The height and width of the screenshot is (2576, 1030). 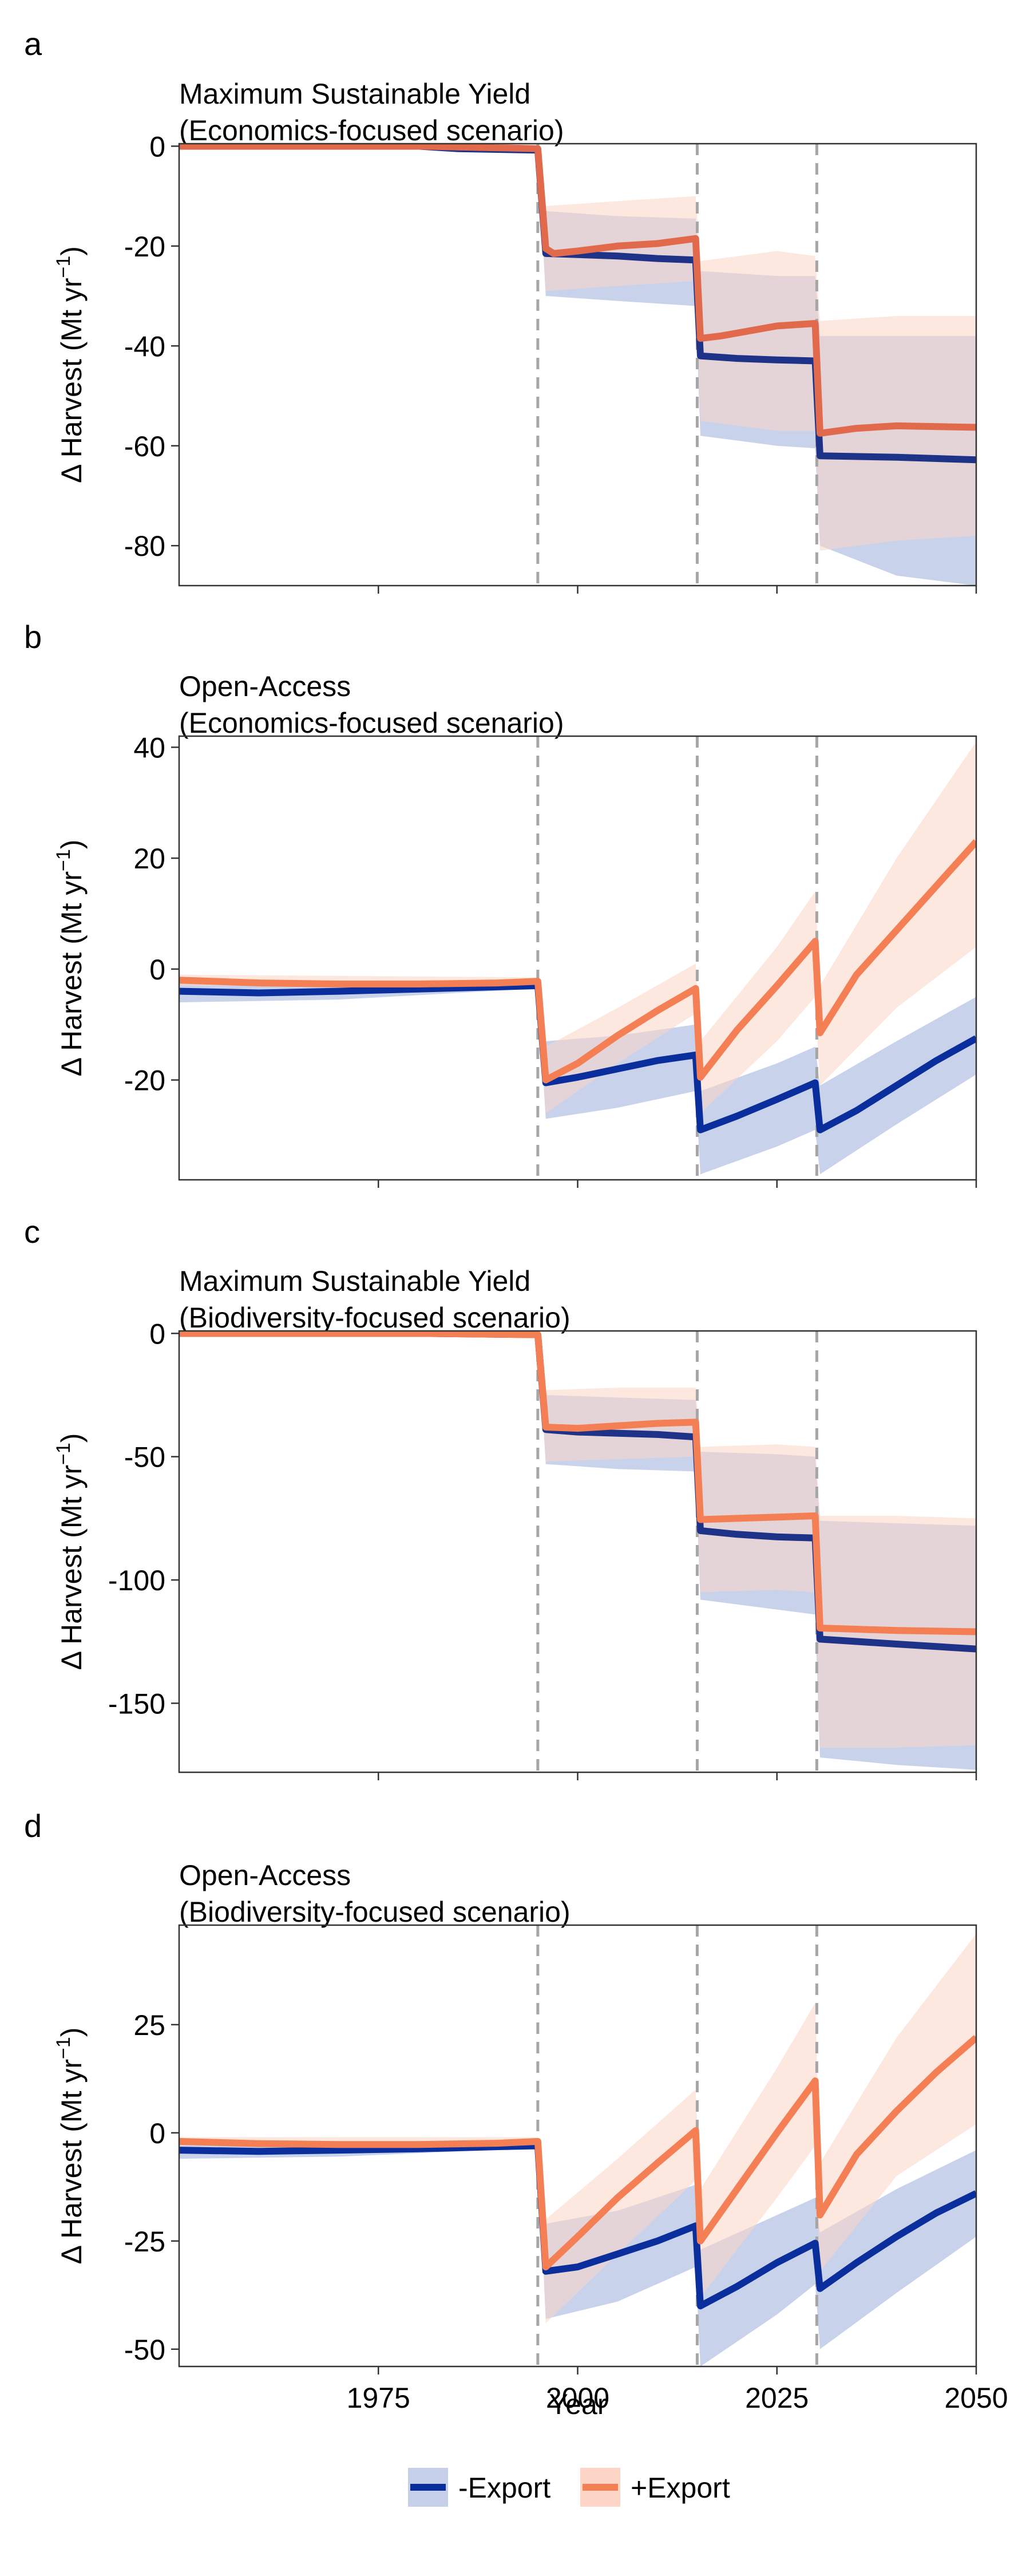 What do you see at coordinates (504, 2488) in the screenshot?
I see `legend-label: -Export` at bounding box center [504, 2488].